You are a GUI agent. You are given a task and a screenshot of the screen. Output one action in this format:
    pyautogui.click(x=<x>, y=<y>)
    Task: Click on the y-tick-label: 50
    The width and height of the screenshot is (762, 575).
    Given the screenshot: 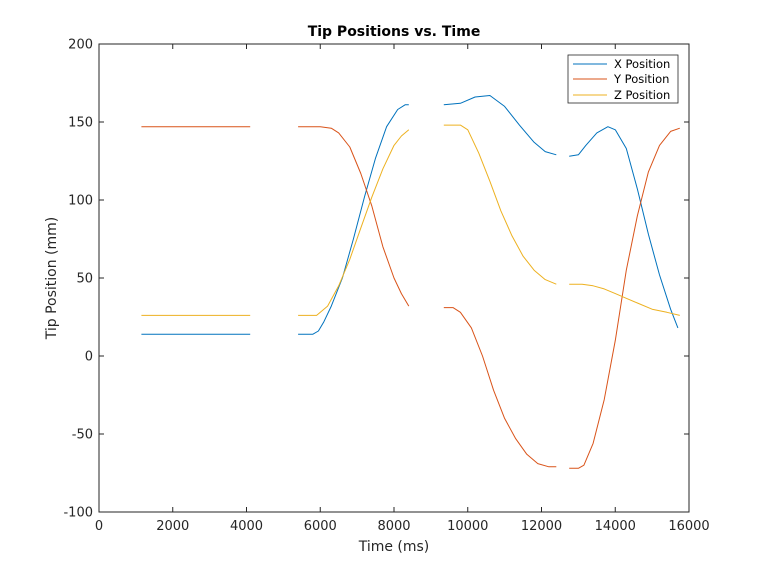 What is the action you would take?
    pyautogui.click(x=84, y=279)
    